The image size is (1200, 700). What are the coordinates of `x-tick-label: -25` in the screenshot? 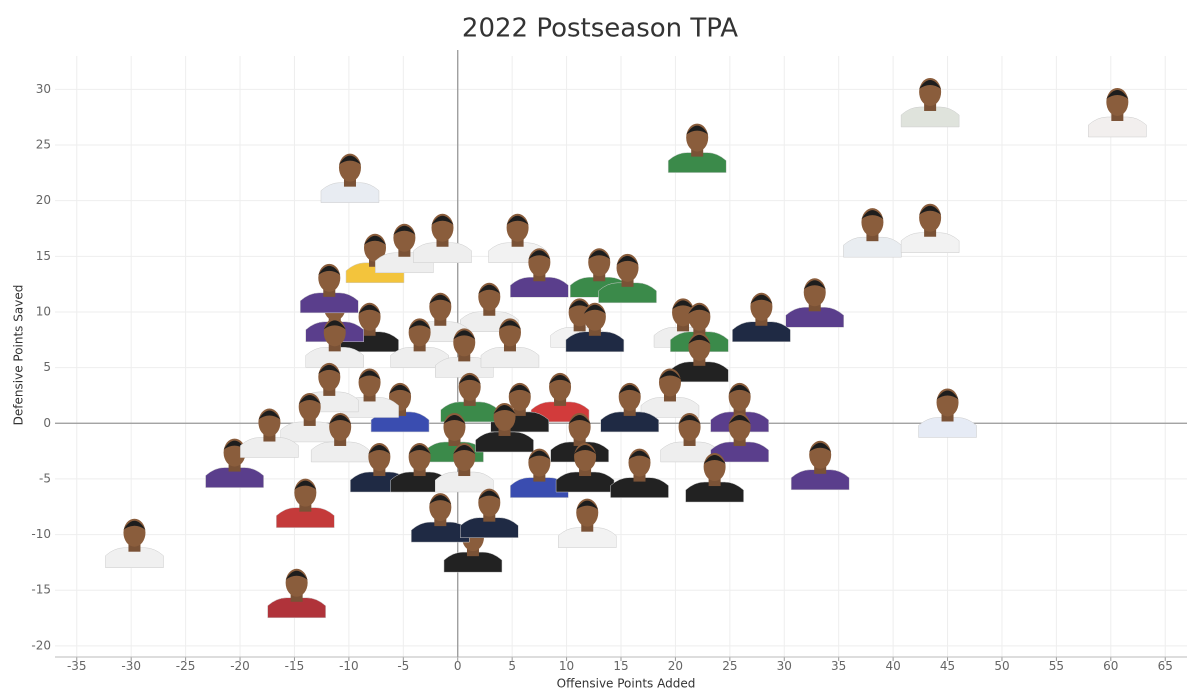 It's located at (186, 666).